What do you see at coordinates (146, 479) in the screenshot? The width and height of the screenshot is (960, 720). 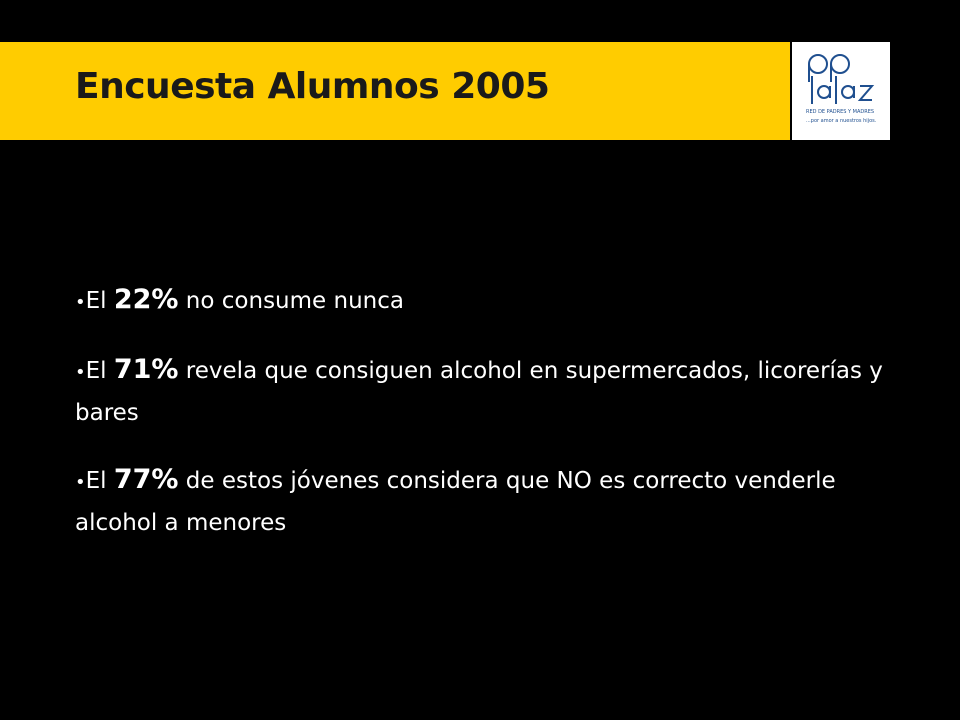 I see `bullet-highlight: 77%` at bounding box center [146, 479].